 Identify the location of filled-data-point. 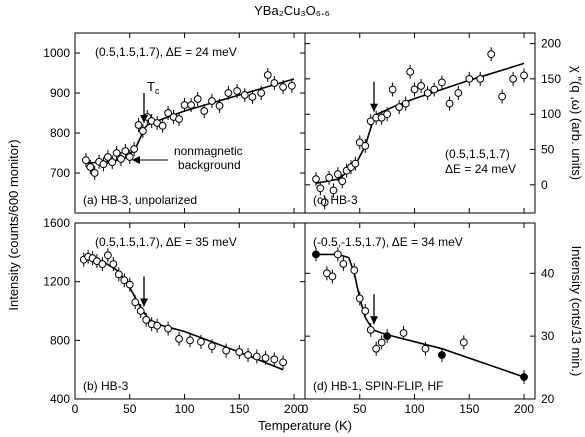
(316, 254).